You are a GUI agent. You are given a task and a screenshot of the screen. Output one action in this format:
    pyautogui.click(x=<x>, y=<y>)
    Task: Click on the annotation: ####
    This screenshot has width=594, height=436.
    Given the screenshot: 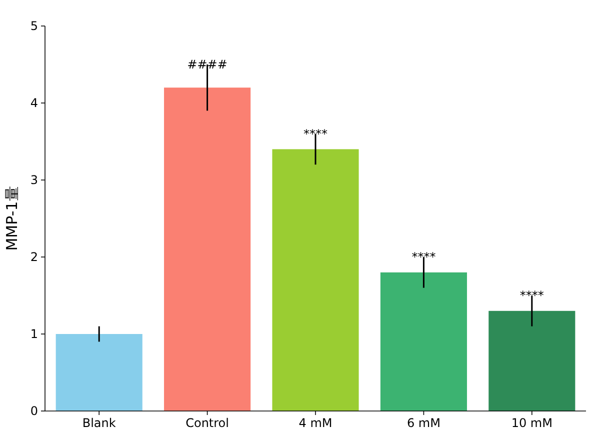 What is the action you would take?
    pyautogui.click(x=207, y=65)
    